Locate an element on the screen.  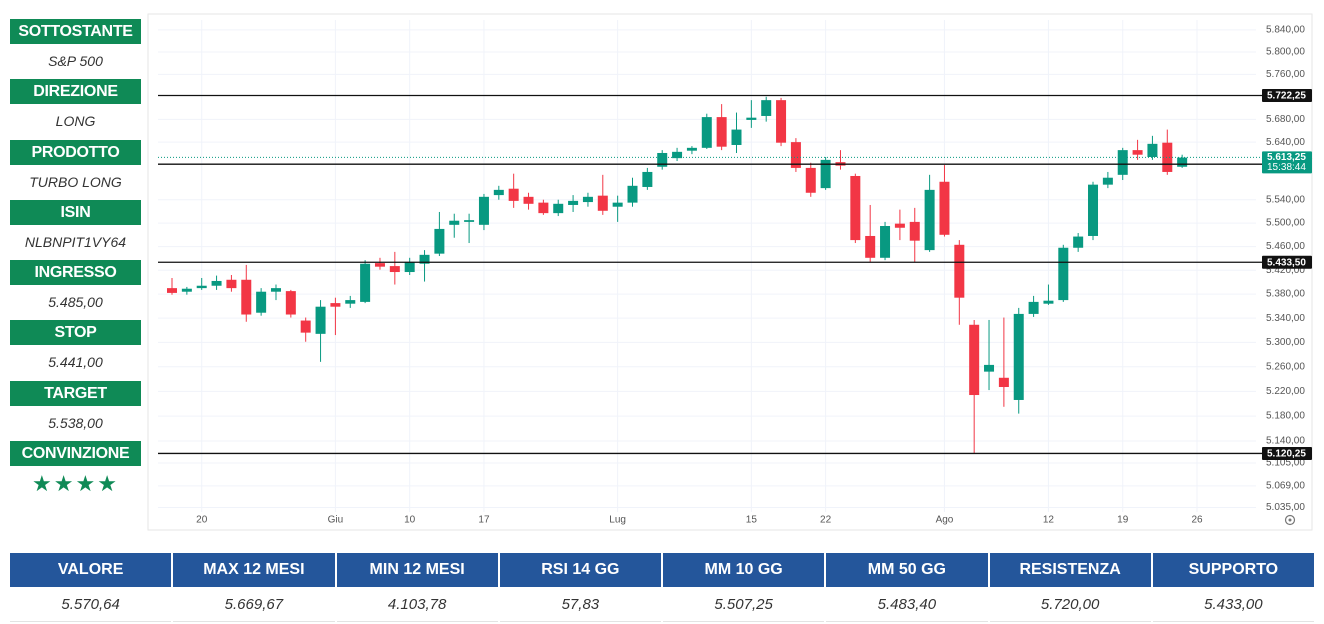
panel-label: DIREZIONE is located at coordinates (75, 92).